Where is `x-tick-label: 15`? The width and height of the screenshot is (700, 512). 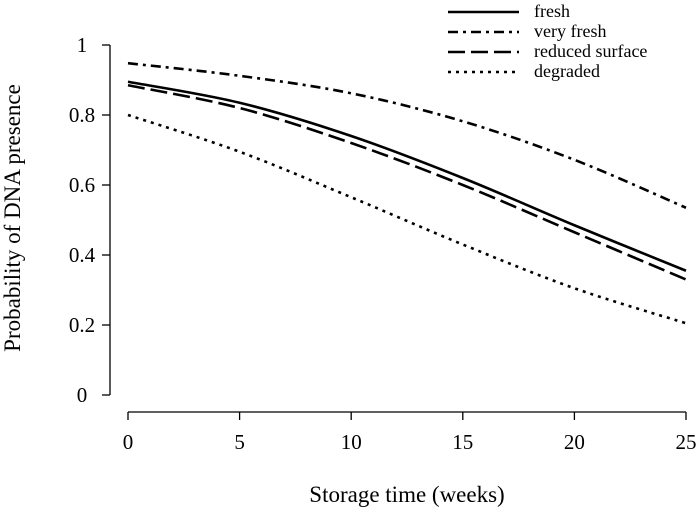
x-tick-label: 15 is located at coordinates (462, 442).